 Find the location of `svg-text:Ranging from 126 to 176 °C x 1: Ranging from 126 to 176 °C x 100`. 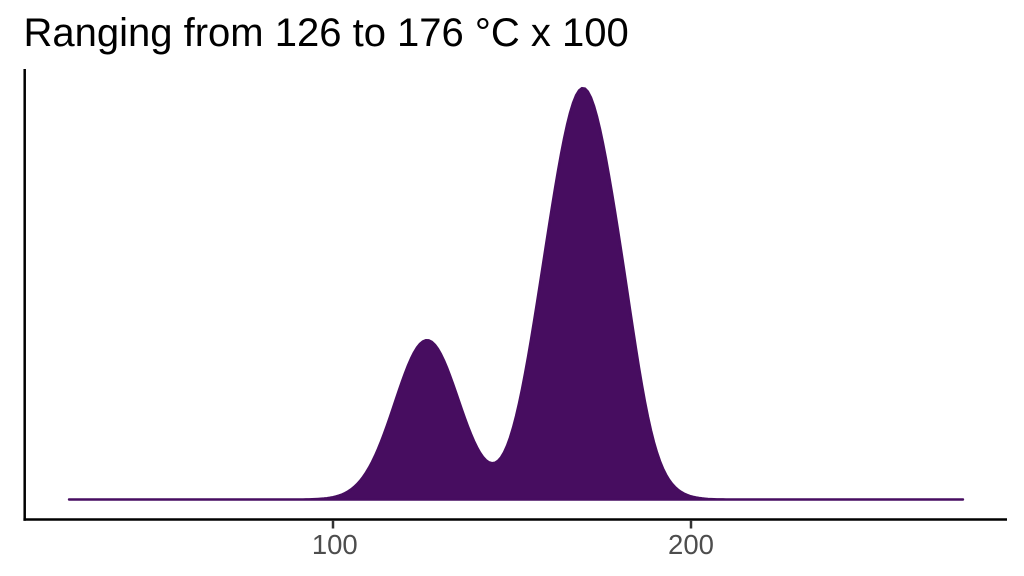

svg-text:Ranging from 126 to 176 °C x 1: Ranging from 126 to 176 °C x 100 is located at coordinates (326, 33).